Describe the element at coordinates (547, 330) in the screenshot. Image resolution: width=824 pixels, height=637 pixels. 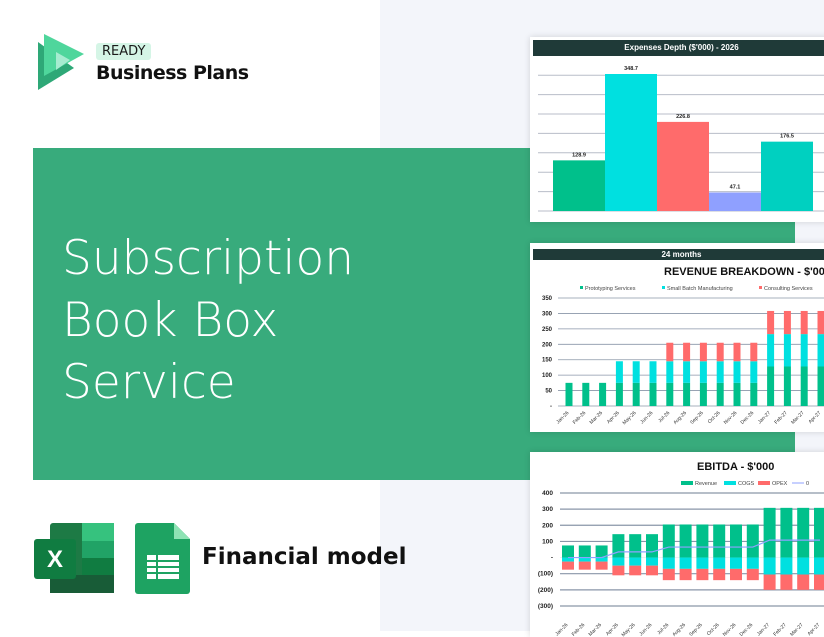
I see `y-tick-label: 250` at that location.